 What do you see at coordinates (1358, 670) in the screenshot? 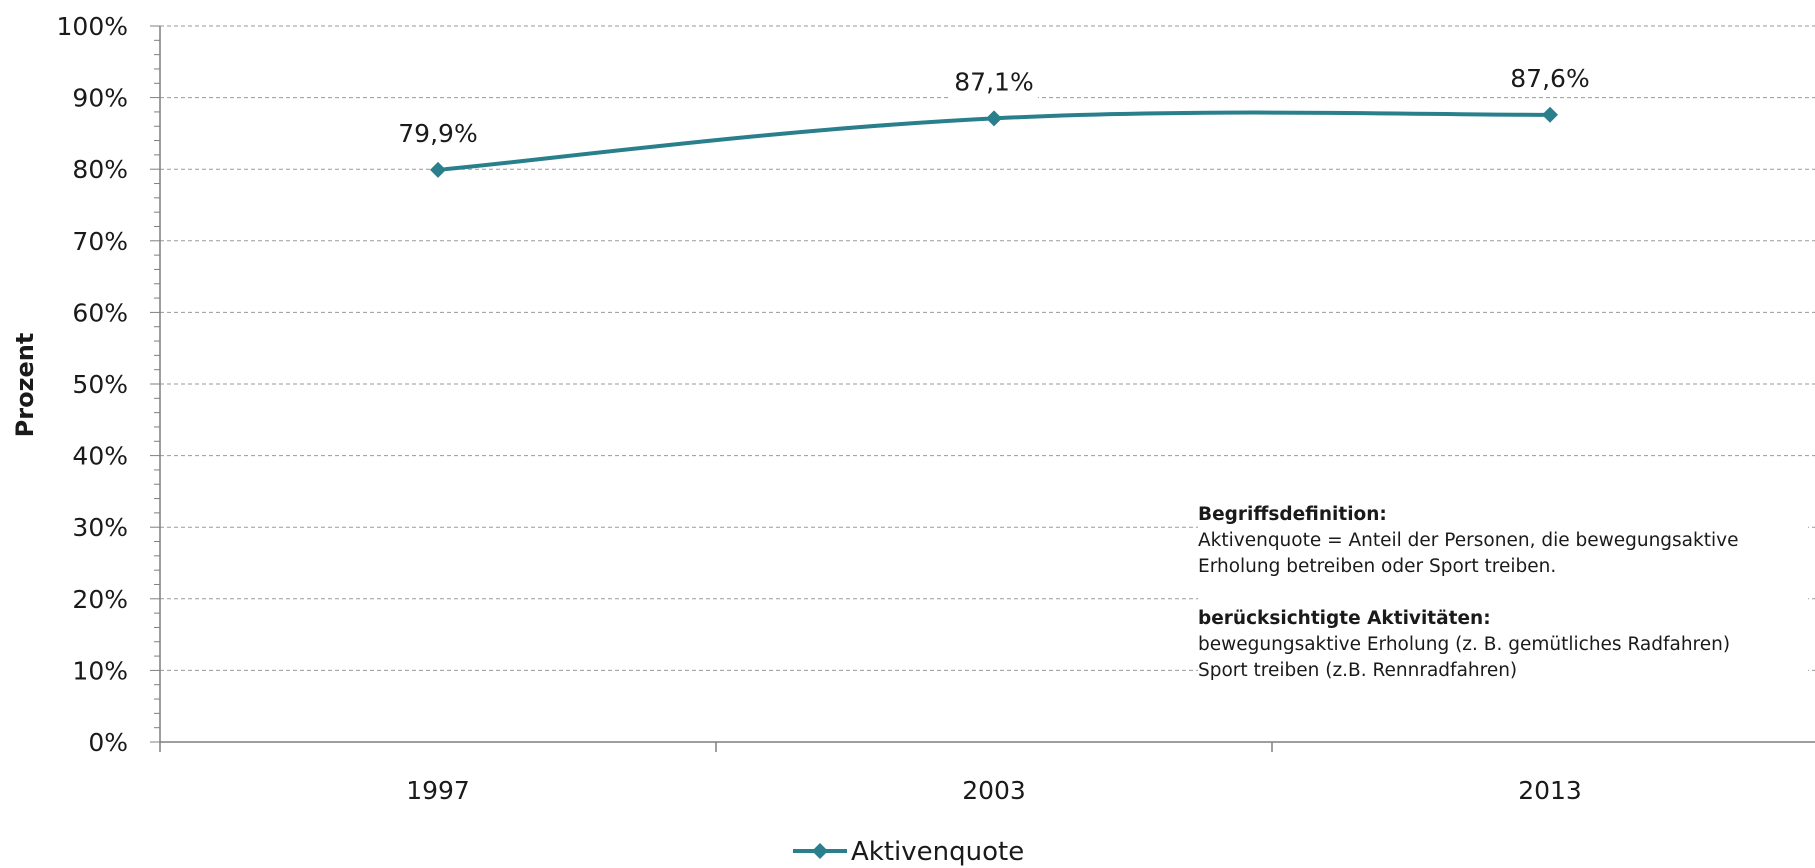
I see `note-activity-line-2: Sport treiben (z.B. Rennradfahren)` at bounding box center [1358, 670].